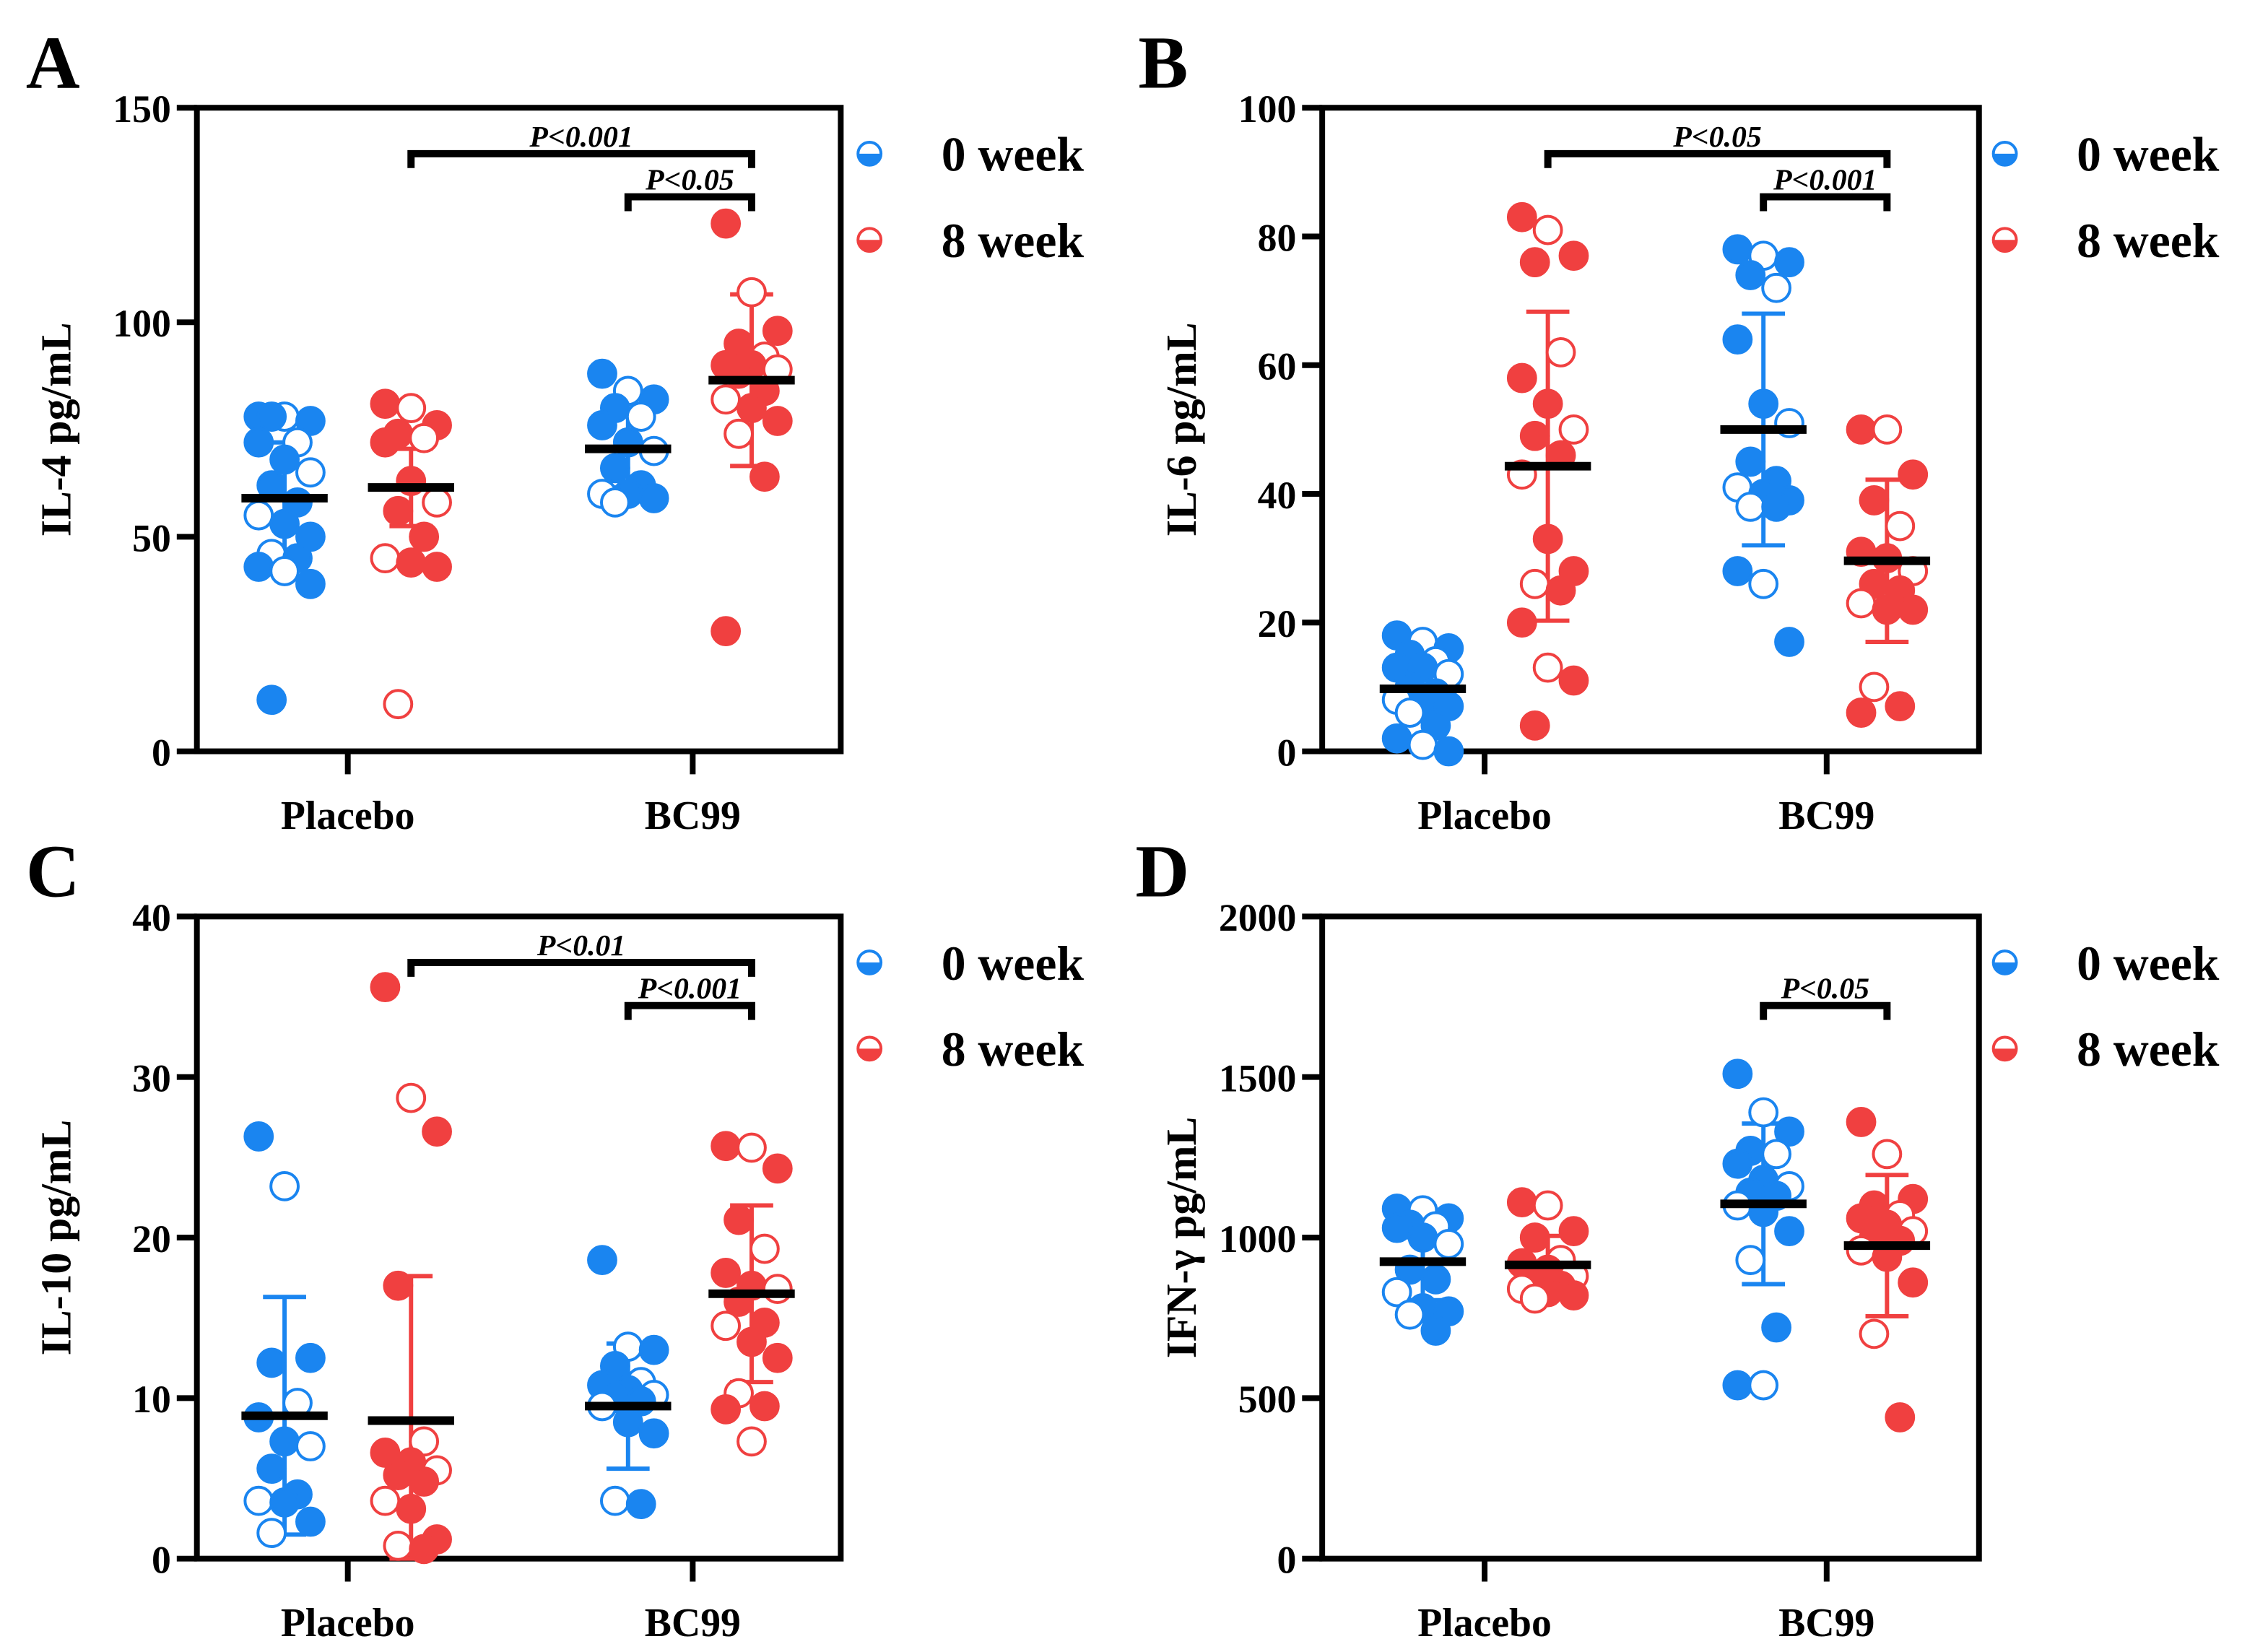 This screenshot has height=1652, width=2242. What do you see at coordinates (970, 1049) in the screenshot?
I see `legend-item-week8: 8 week` at bounding box center [970, 1049].